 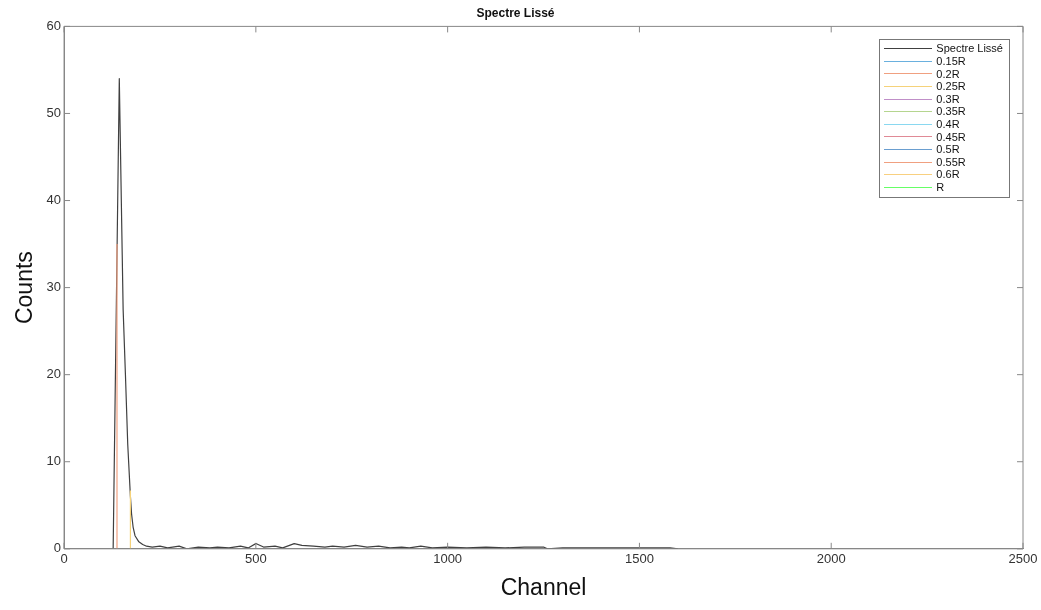 I want to click on x-tick-label: 1500, so click(x=639, y=559).